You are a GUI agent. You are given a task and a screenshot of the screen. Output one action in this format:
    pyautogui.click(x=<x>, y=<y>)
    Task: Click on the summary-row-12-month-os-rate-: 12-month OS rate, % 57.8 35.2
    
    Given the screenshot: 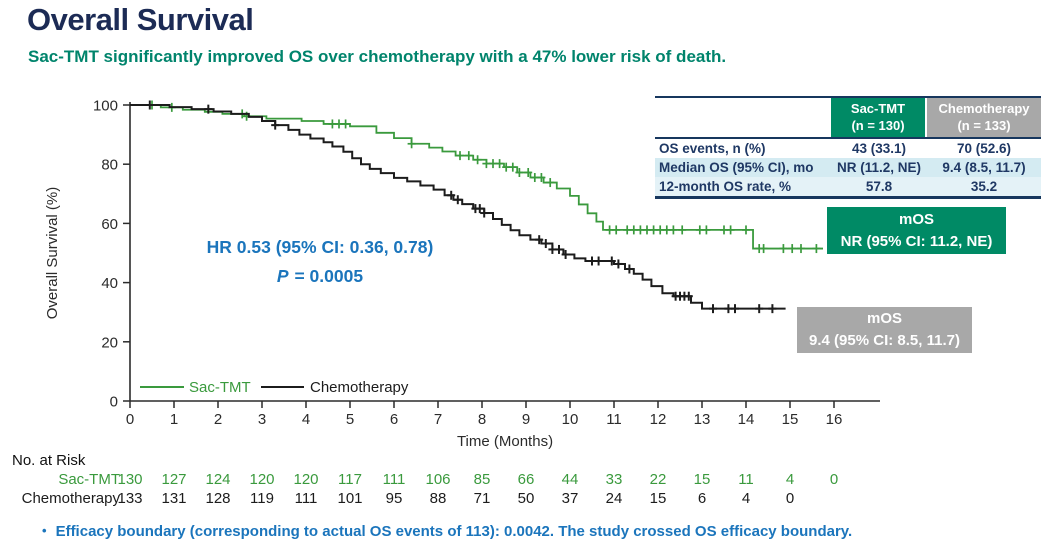 What is the action you would take?
    pyautogui.click(x=848, y=186)
    